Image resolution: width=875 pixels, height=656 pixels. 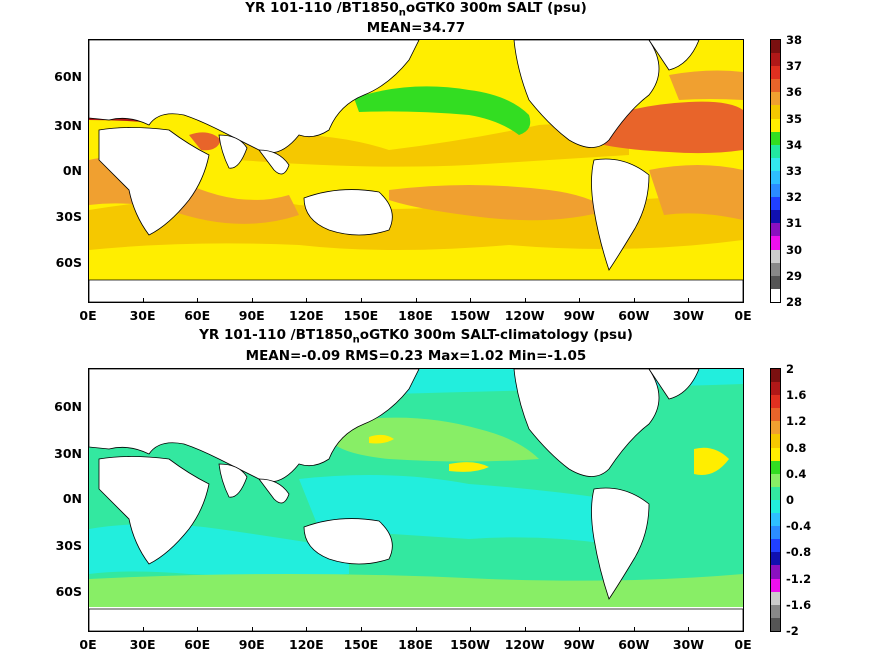 What do you see at coordinates (794, 275) in the screenshot?
I see `colorbar-label: 29` at bounding box center [794, 275].